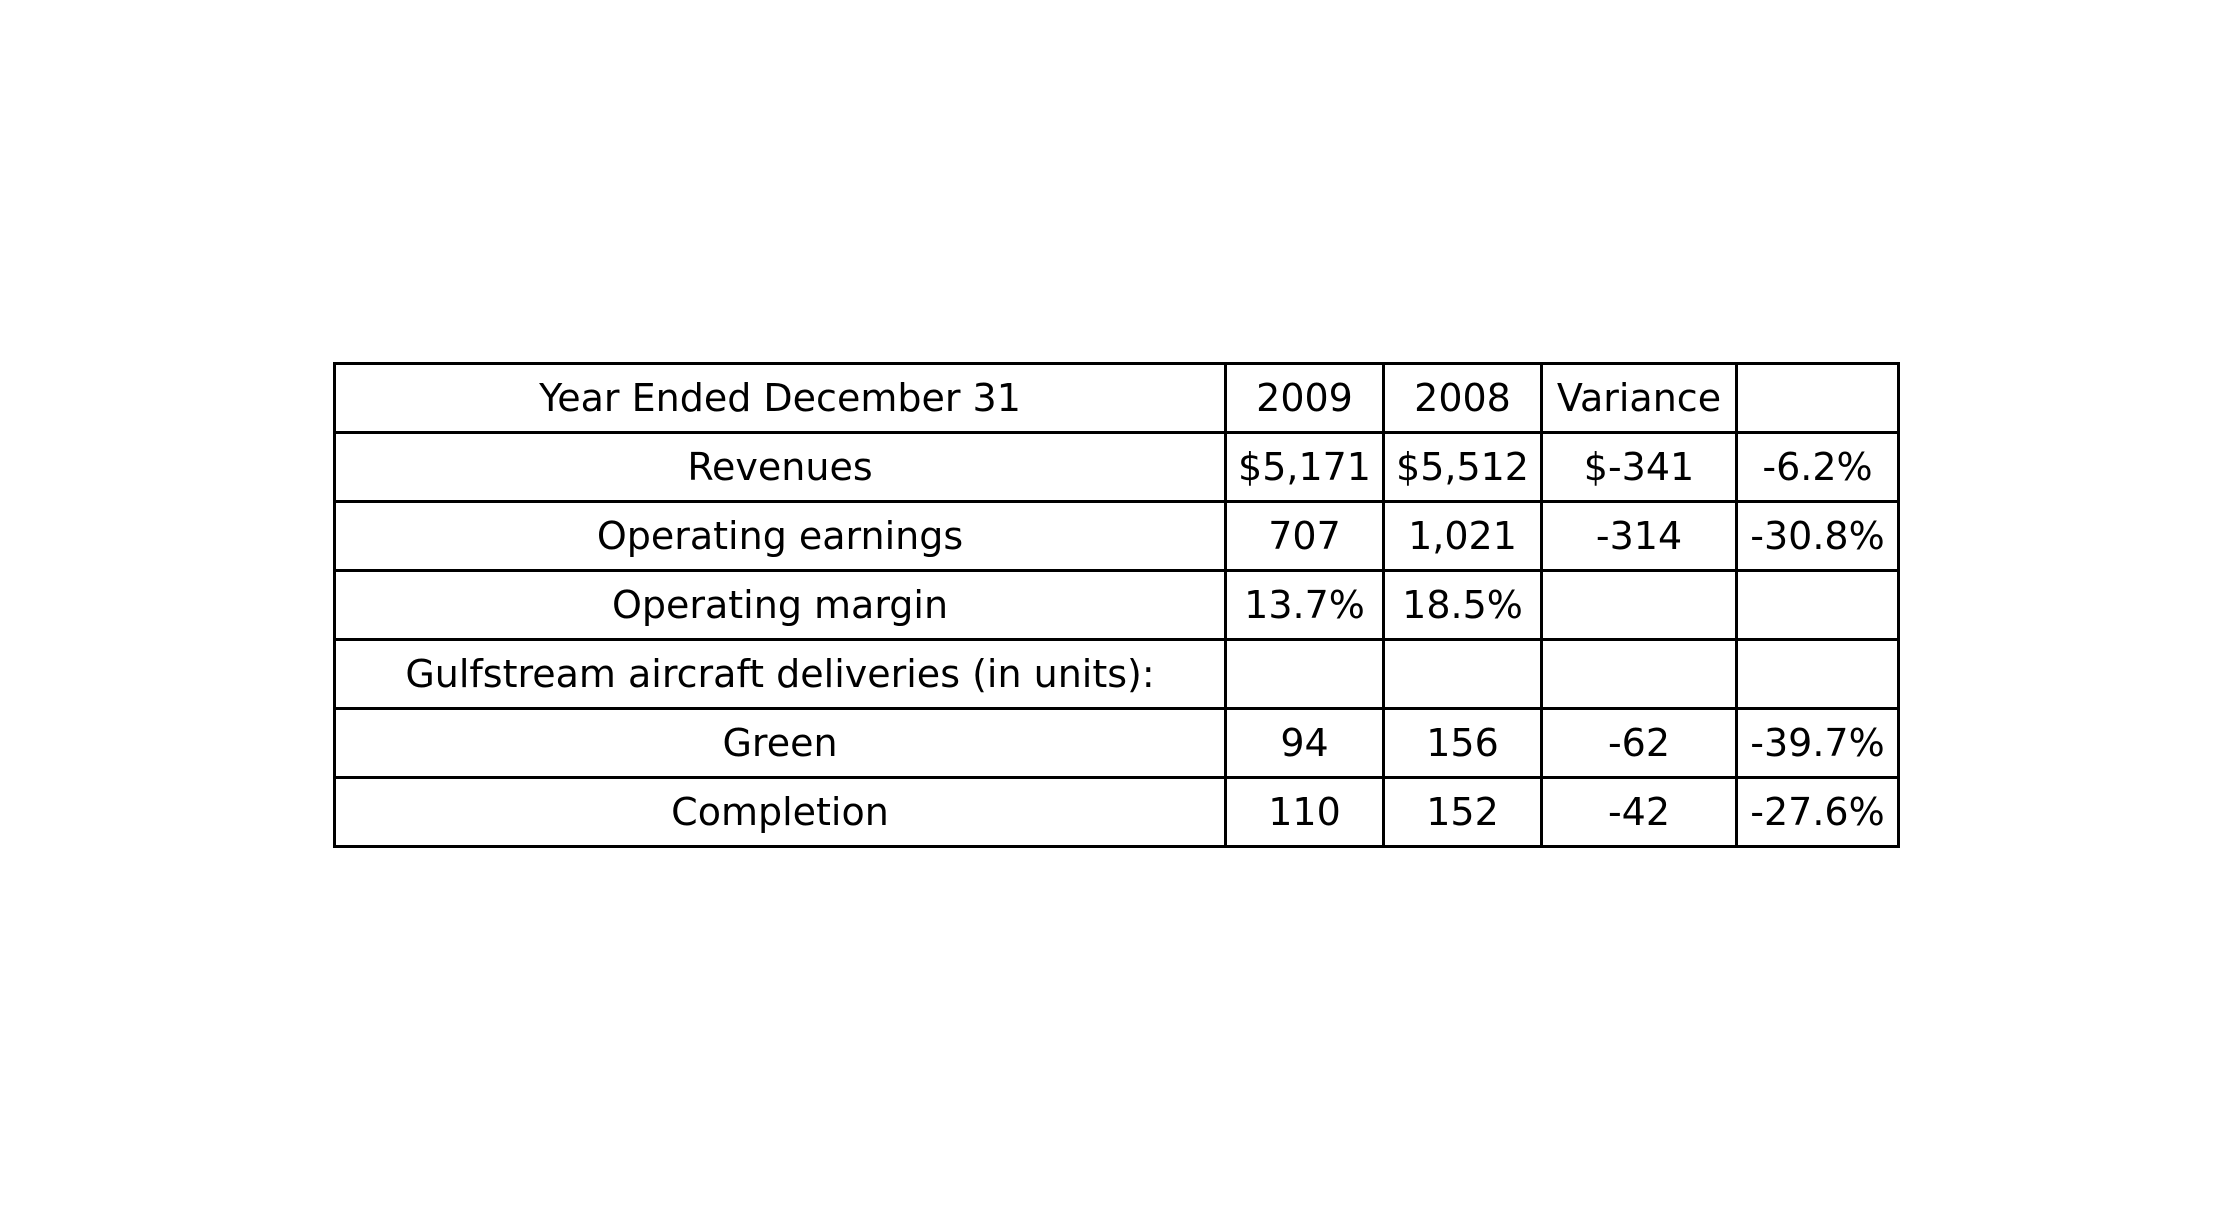 Image resolution: width=2220 pixels, height=1230 pixels. What do you see at coordinates (1639, 536) in the screenshot?
I see `cell-variance: -314` at bounding box center [1639, 536].